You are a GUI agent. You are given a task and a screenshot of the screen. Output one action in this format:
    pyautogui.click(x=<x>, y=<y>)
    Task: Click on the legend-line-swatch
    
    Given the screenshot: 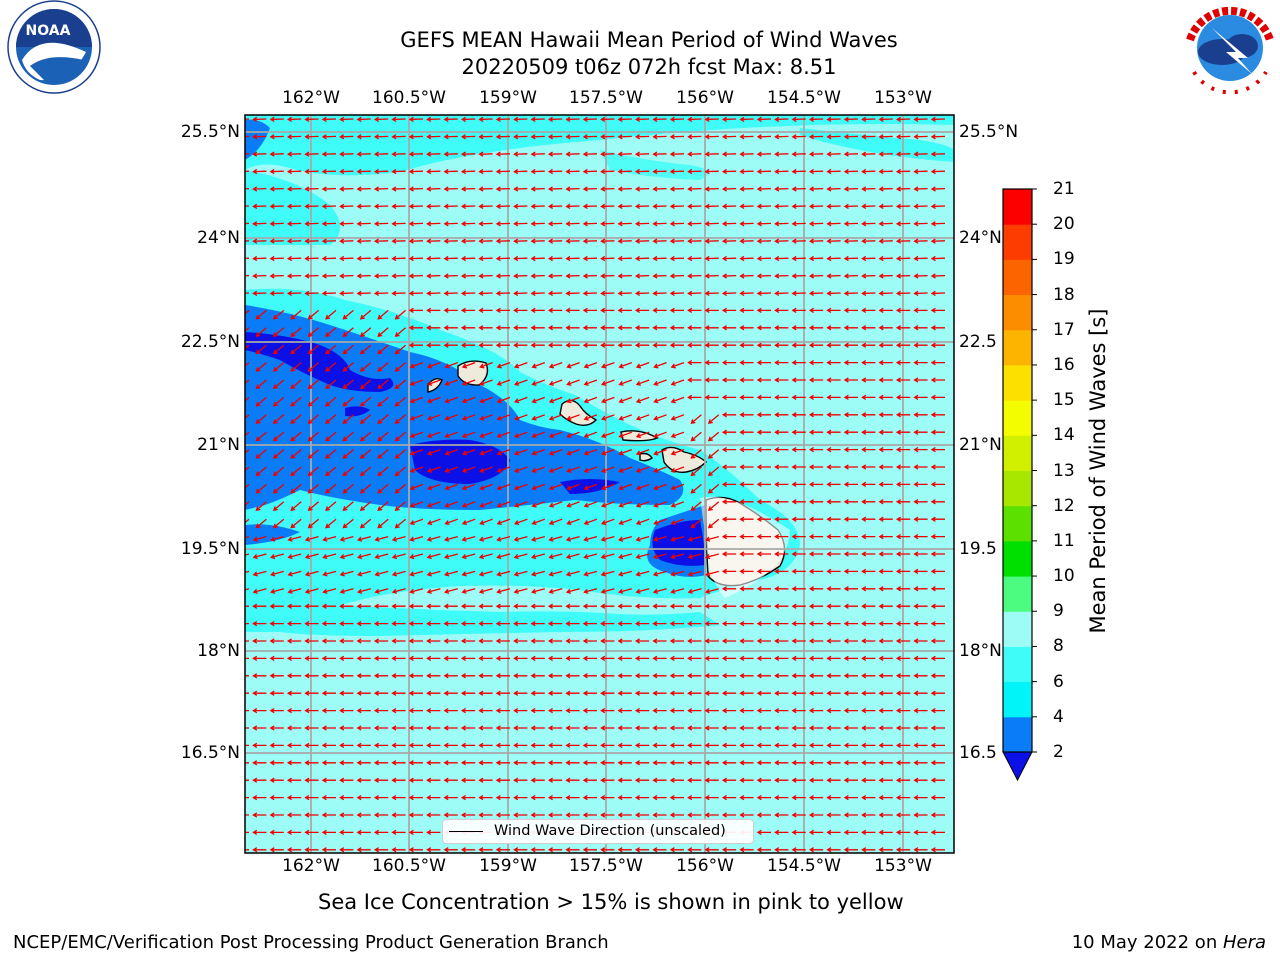 What is the action you would take?
    pyautogui.click(x=466, y=831)
    